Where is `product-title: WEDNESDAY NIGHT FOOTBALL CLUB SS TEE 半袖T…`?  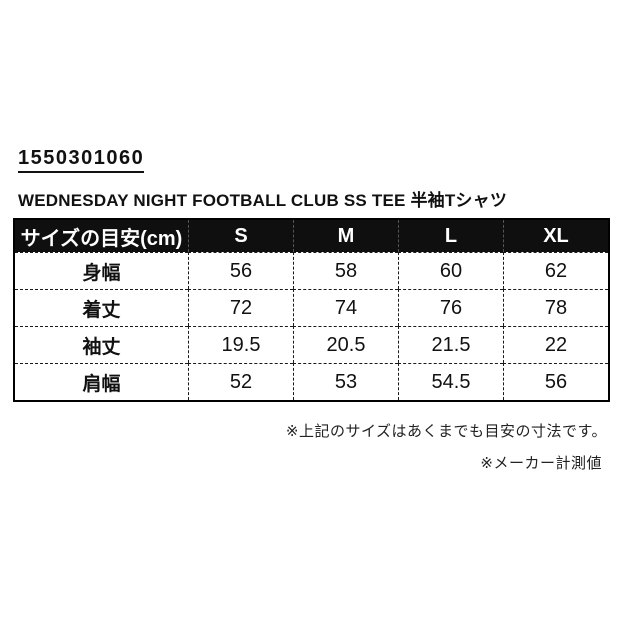 product-title: WEDNESDAY NIGHT FOOTBALL CLUB SS TEE 半袖T… is located at coordinates (263, 200).